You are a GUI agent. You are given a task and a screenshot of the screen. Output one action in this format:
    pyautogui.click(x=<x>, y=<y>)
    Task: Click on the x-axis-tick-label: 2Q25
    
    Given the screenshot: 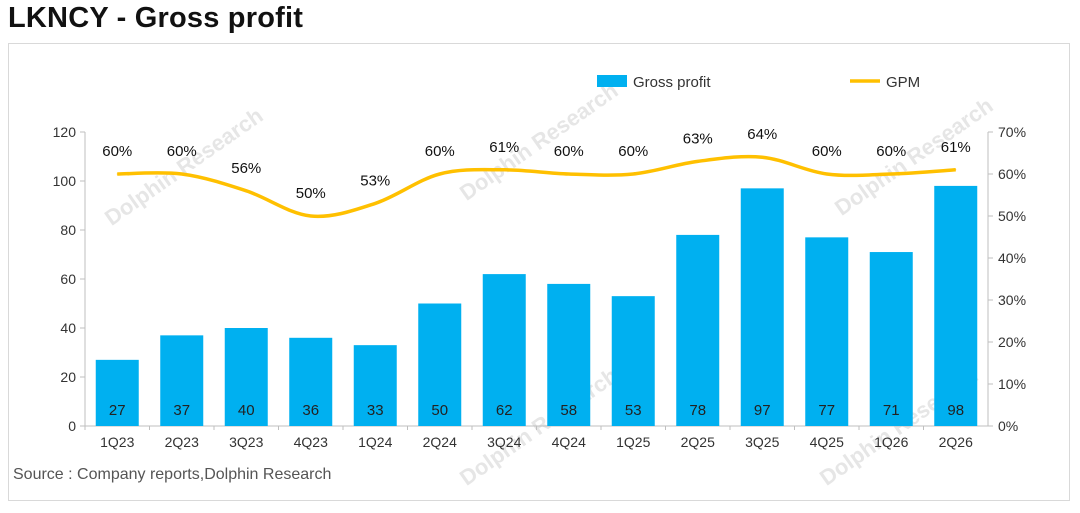 What is the action you would take?
    pyautogui.click(x=698, y=442)
    